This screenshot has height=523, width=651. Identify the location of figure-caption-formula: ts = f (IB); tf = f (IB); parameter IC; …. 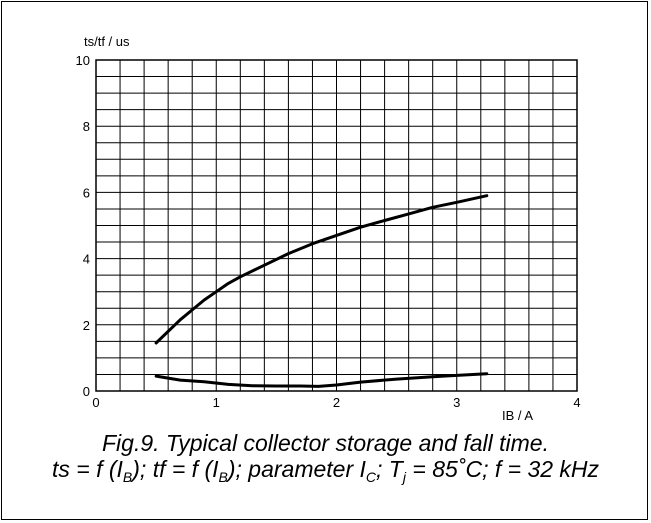
(325, 470).